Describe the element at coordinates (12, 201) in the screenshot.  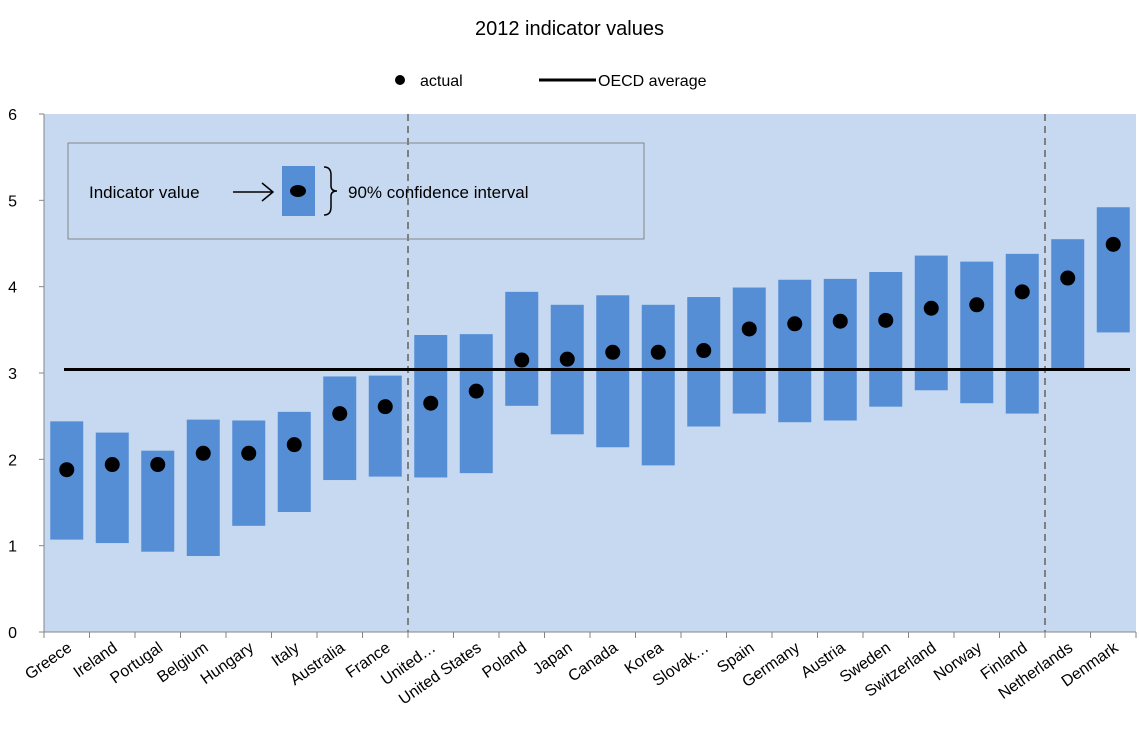
I see `y-tick-label: 5` at that location.